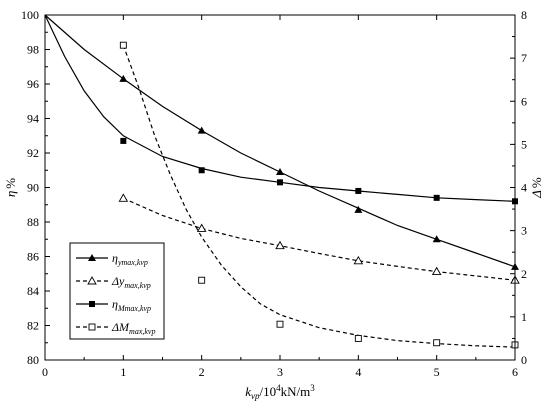 The width and height of the screenshot is (550, 408). I want to click on legend: ηymax,kvp Δymax,kvp ηMmax,kvp ΔMmax,kvp, so click(117, 291).